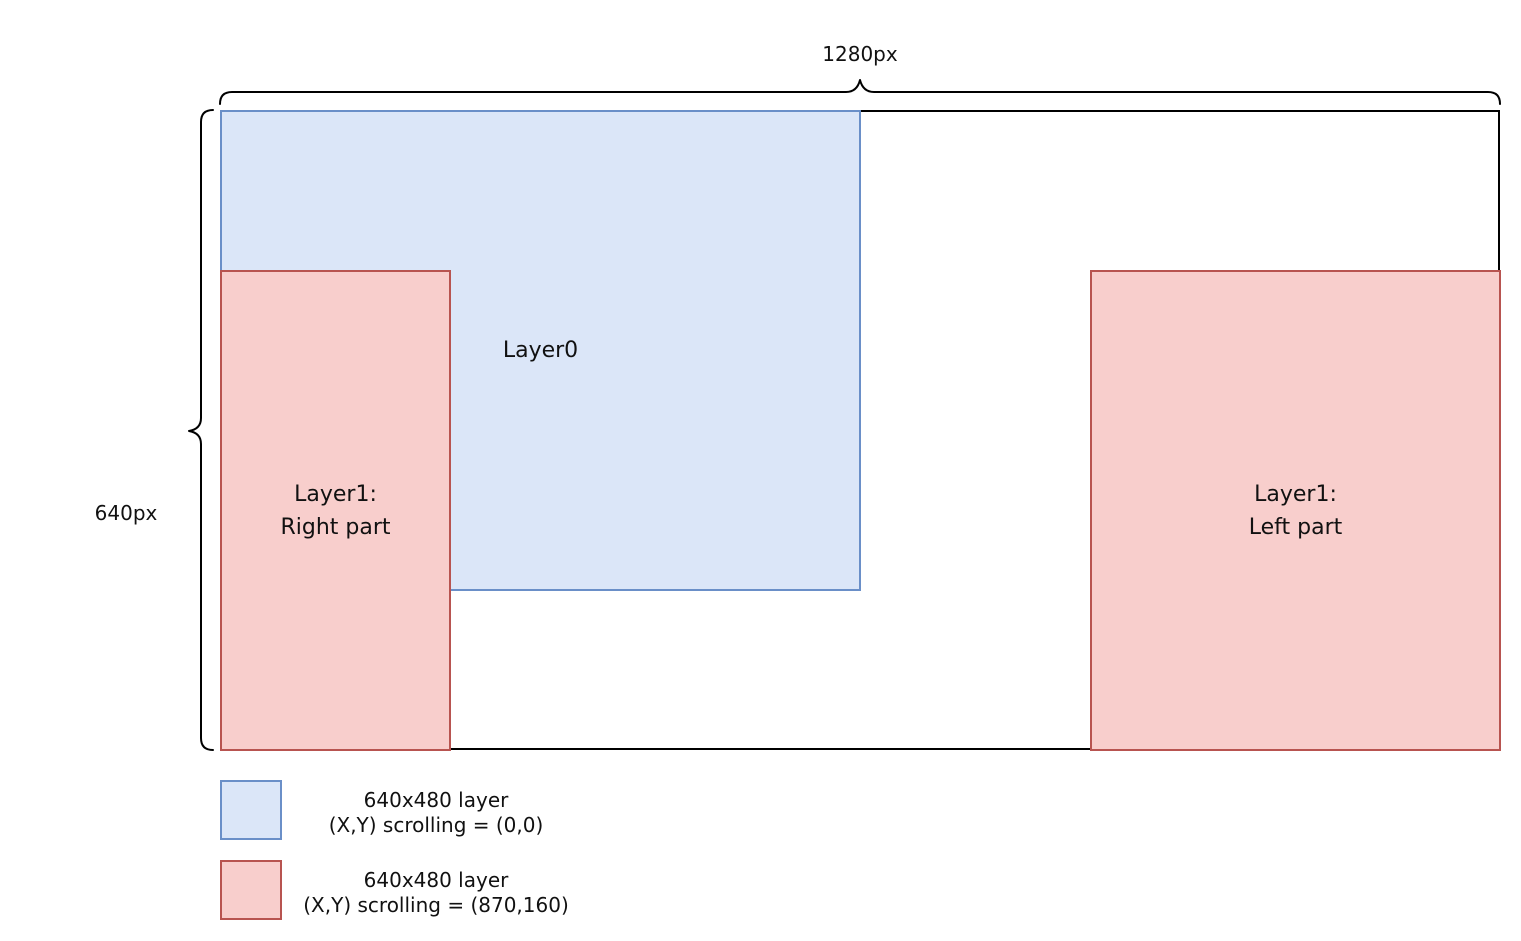 The height and width of the screenshot is (941, 1521). Describe the element at coordinates (201, 430) in the screenshot. I see `left-dimension-brace` at that location.